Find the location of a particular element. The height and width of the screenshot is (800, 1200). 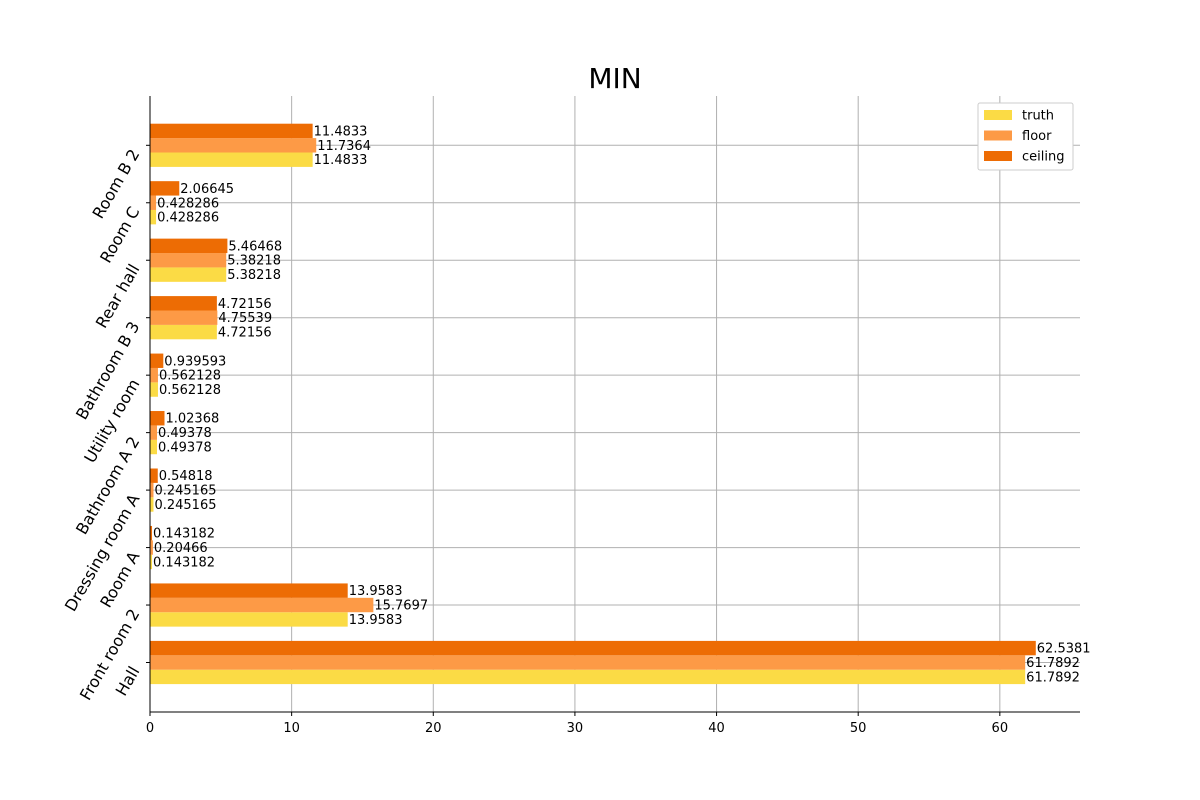

value-label-truth: 0.245165 is located at coordinates (185, 505).